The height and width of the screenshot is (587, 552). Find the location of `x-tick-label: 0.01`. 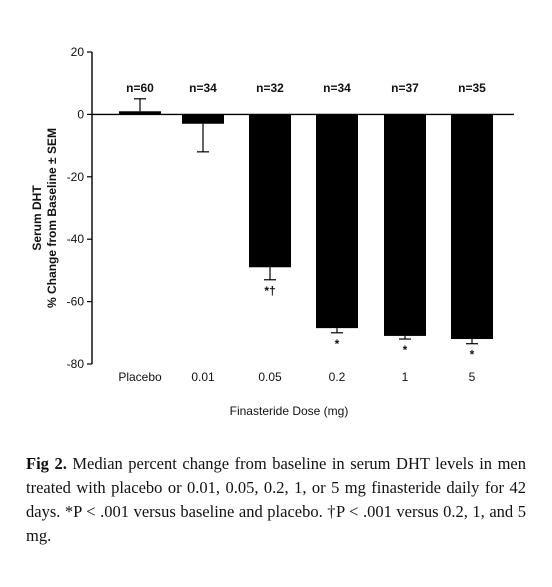

x-tick-label: 0.01 is located at coordinates (203, 377).